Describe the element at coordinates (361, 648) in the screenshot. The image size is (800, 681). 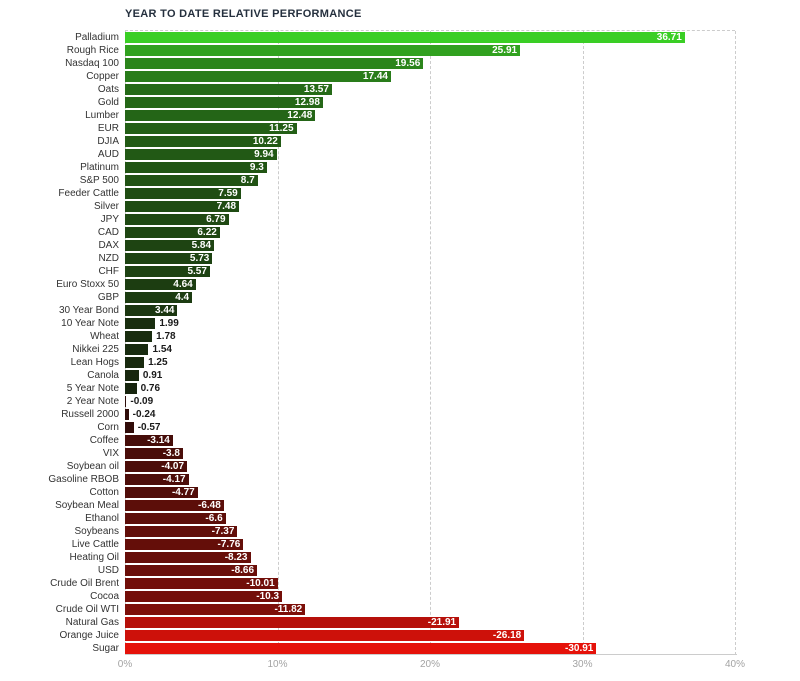
I see `bar: -30.91` at that location.